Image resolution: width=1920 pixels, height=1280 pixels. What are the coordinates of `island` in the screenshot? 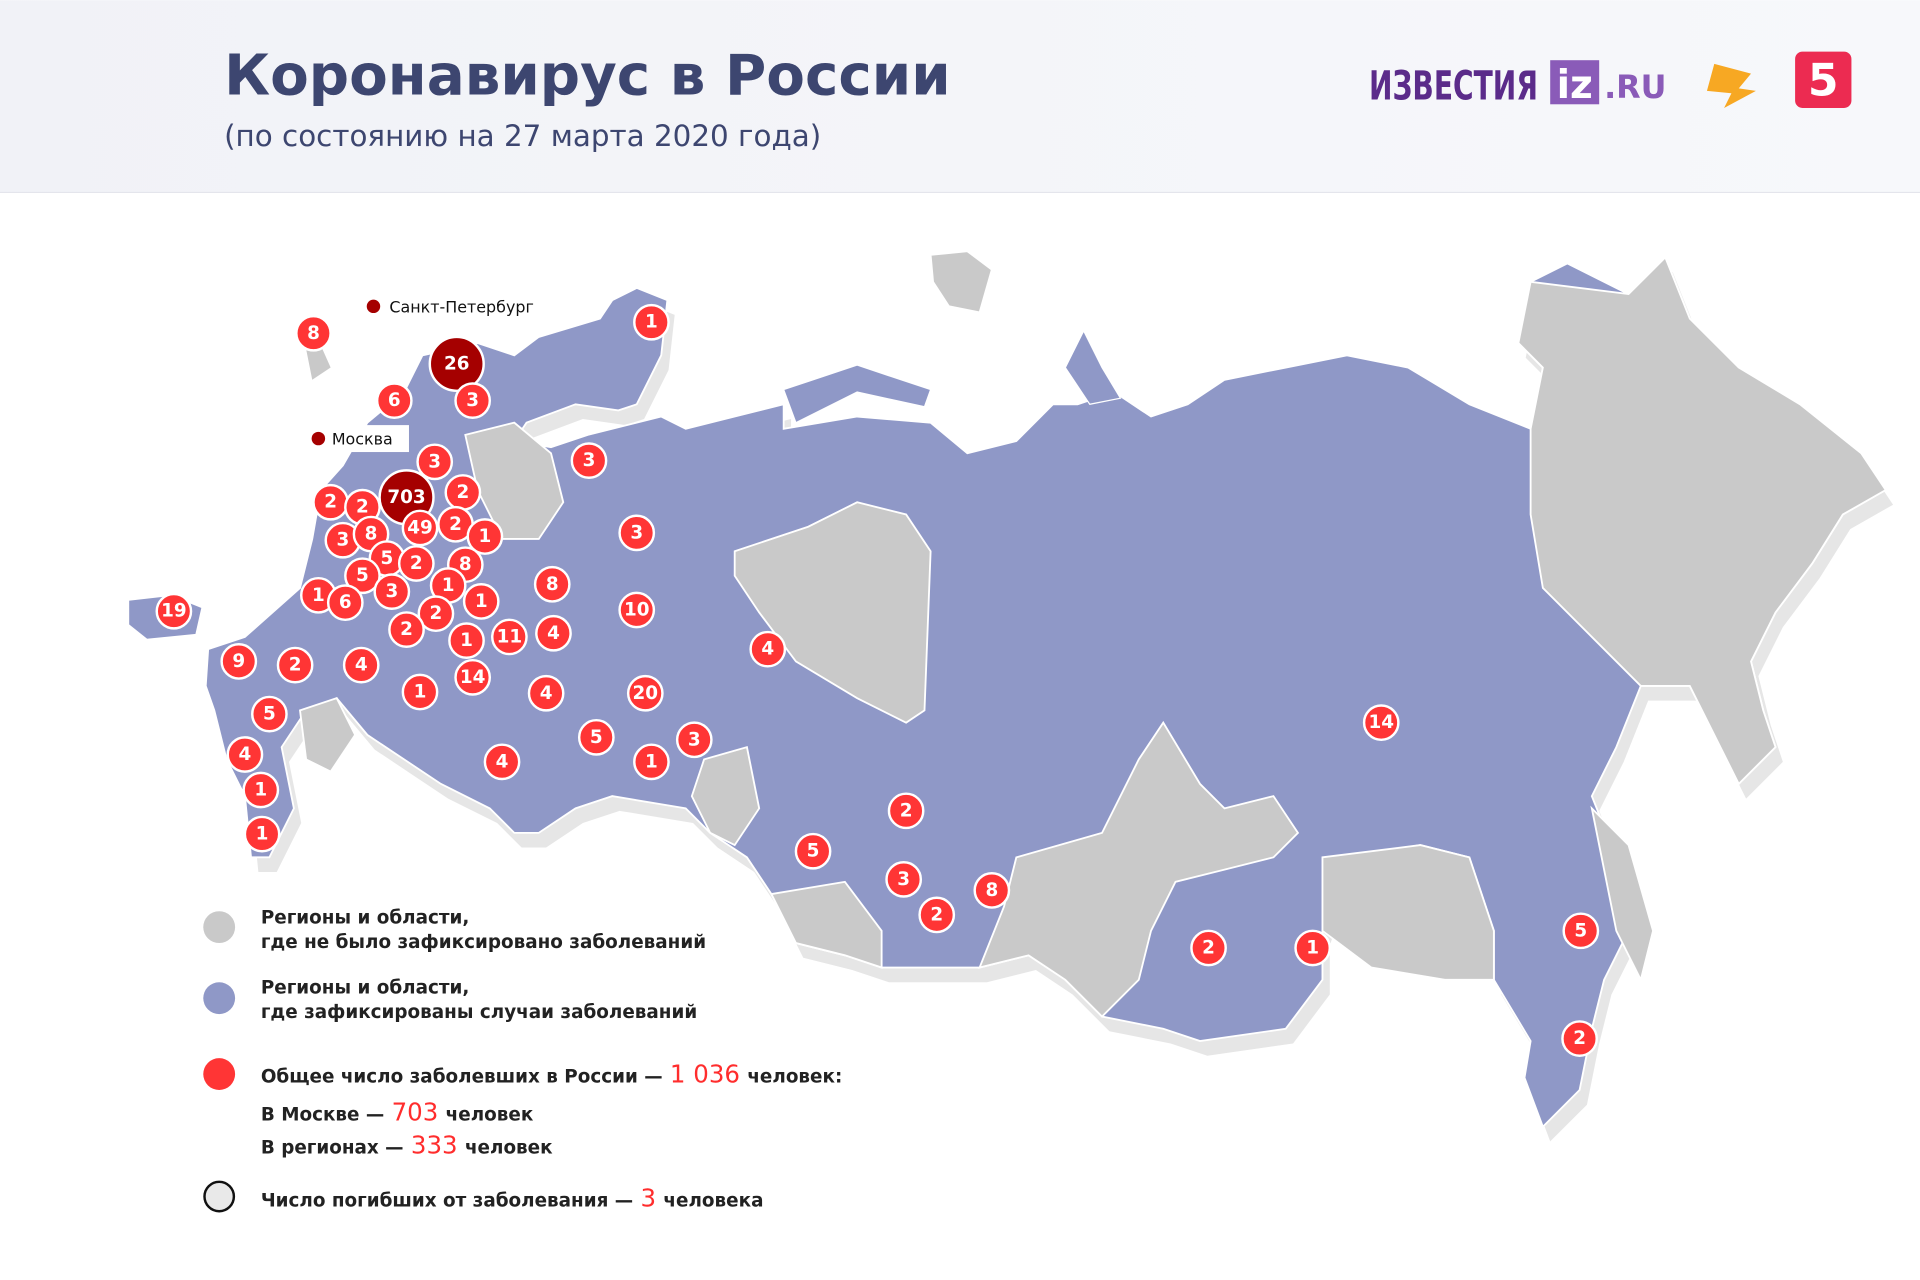 It's located at (318, 362).